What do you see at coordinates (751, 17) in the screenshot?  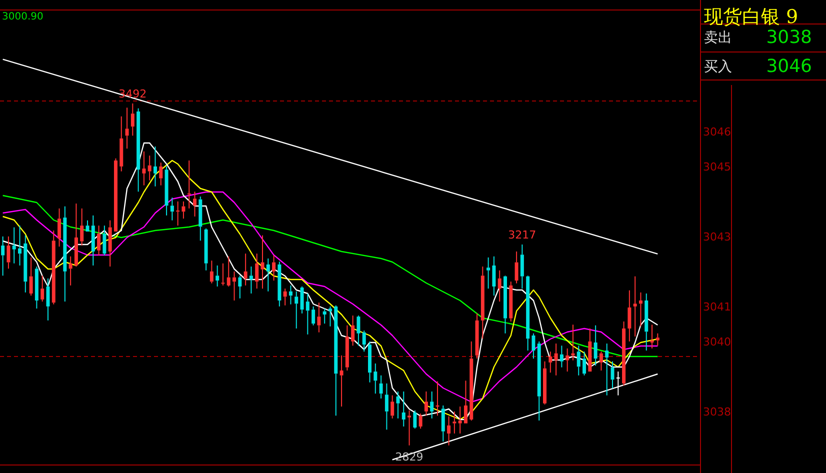 I see `text: 现货白银 9` at bounding box center [751, 17].